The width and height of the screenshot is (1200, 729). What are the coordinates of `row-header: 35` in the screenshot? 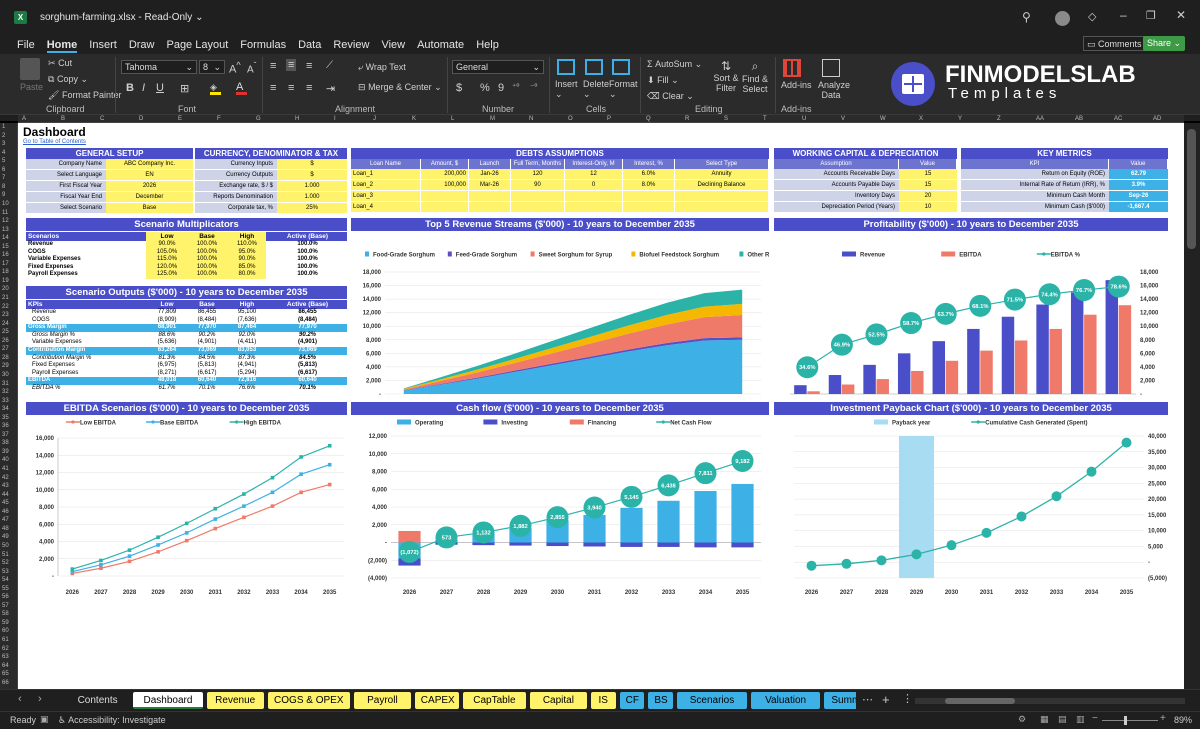 It's located at (5, 417).